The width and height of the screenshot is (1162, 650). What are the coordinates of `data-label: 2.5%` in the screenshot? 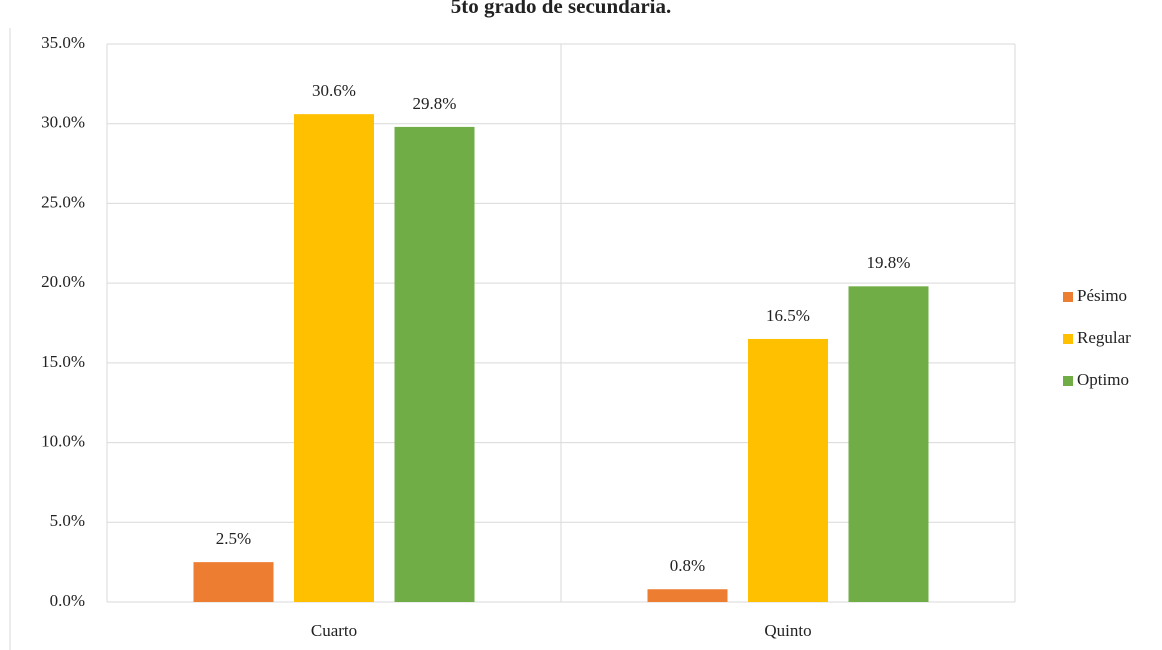 It's located at (233, 538).